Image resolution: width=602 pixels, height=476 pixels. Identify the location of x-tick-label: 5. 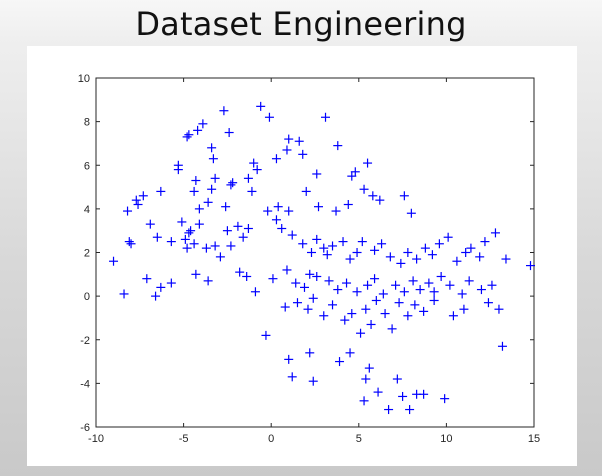
(359, 439).